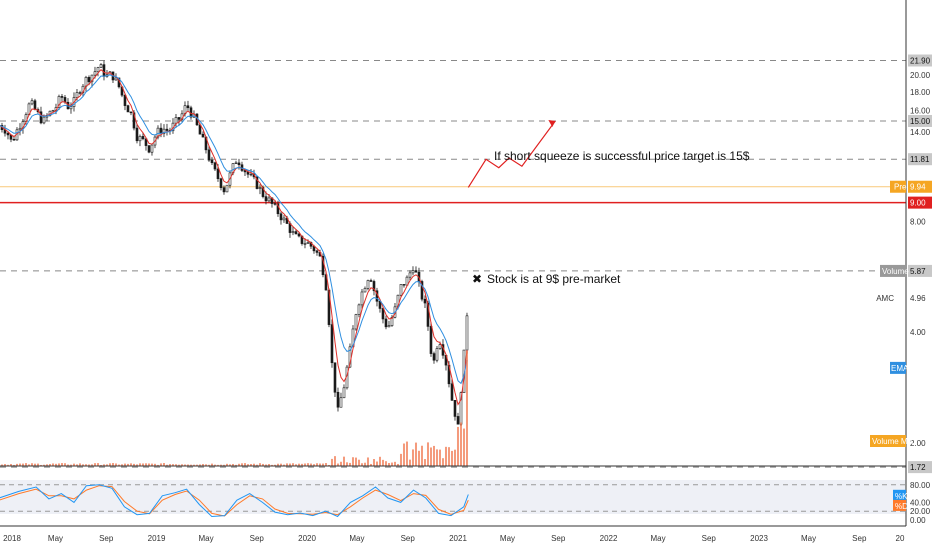  What do you see at coordinates (918, 520) in the screenshot?
I see `stoch-tick-label: 0.00` at bounding box center [918, 520].